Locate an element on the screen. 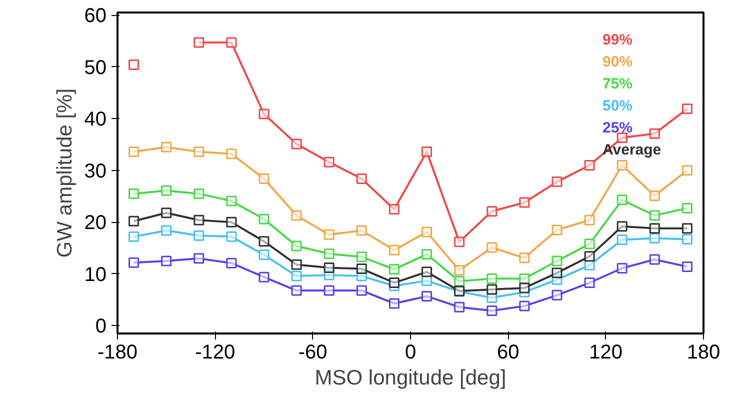  text: 50% is located at coordinates (617, 106).